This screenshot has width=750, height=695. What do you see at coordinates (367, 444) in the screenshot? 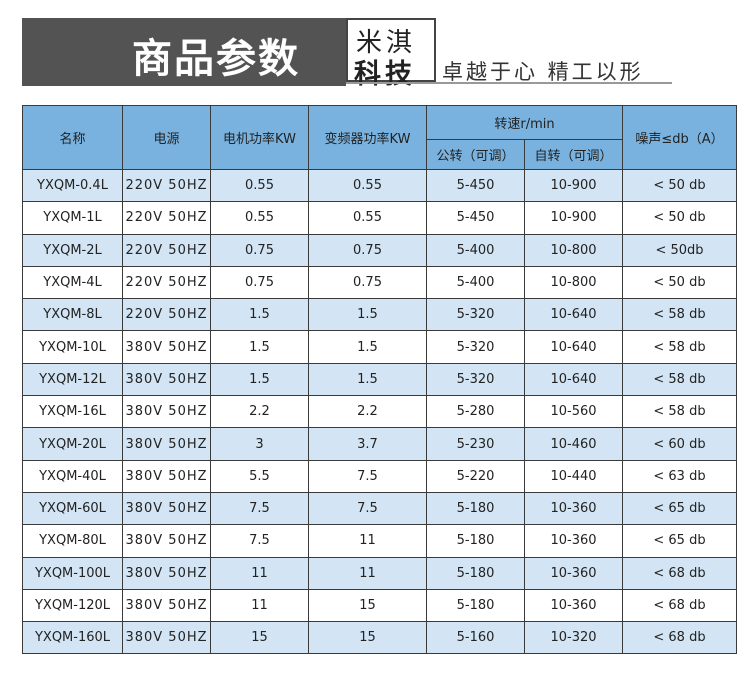
I see `inverter-power-cell: 3.7` at bounding box center [367, 444].